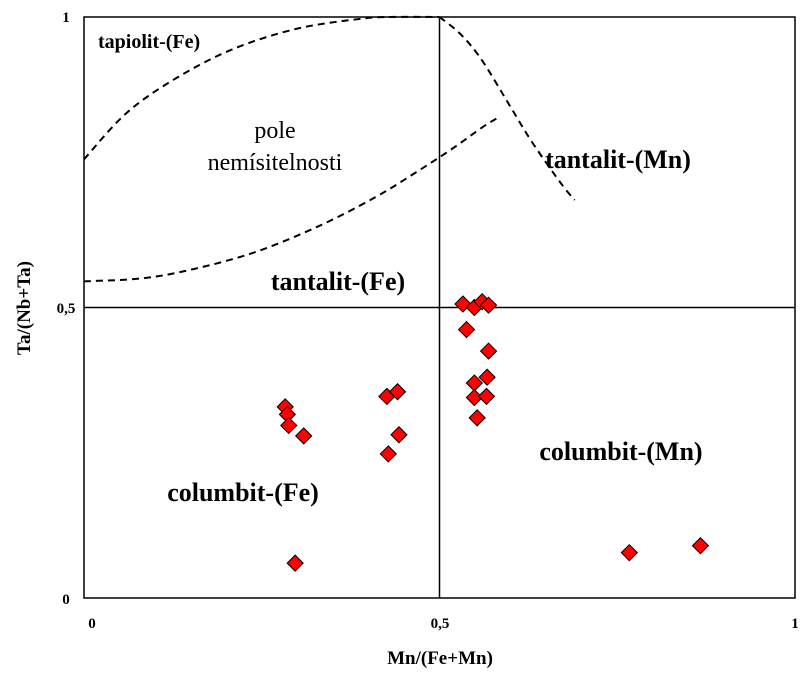 This screenshot has width=812, height=675. What do you see at coordinates (149, 42) in the screenshot?
I see `label-tapiolit-fe: tapiolit-(Fe)` at bounding box center [149, 42].